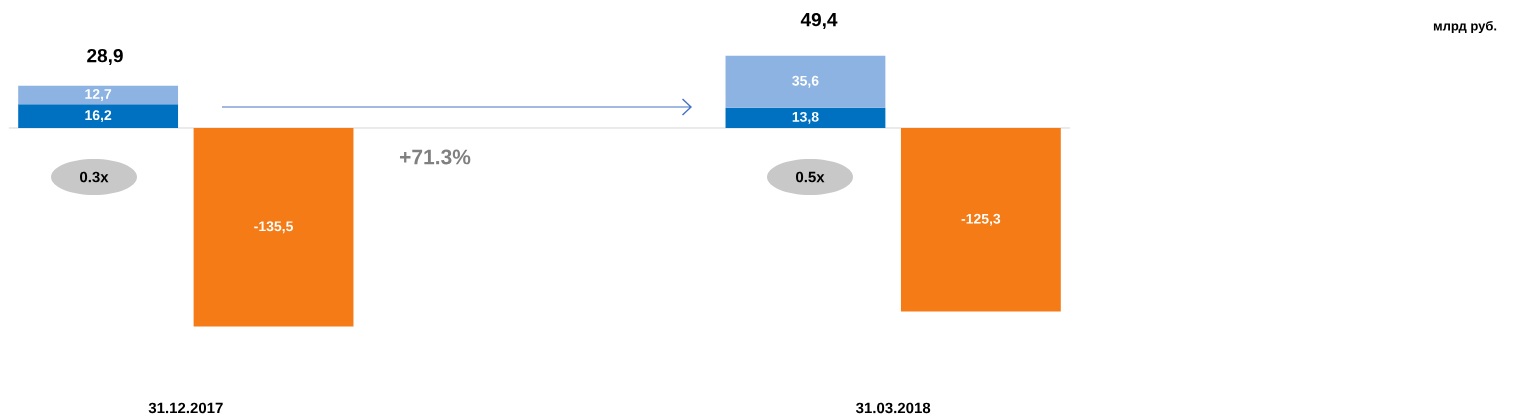 The height and width of the screenshot is (418, 1540). Describe the element at coordinates (105, 57) in the screenshot. I see `text: 28,9` at that location.